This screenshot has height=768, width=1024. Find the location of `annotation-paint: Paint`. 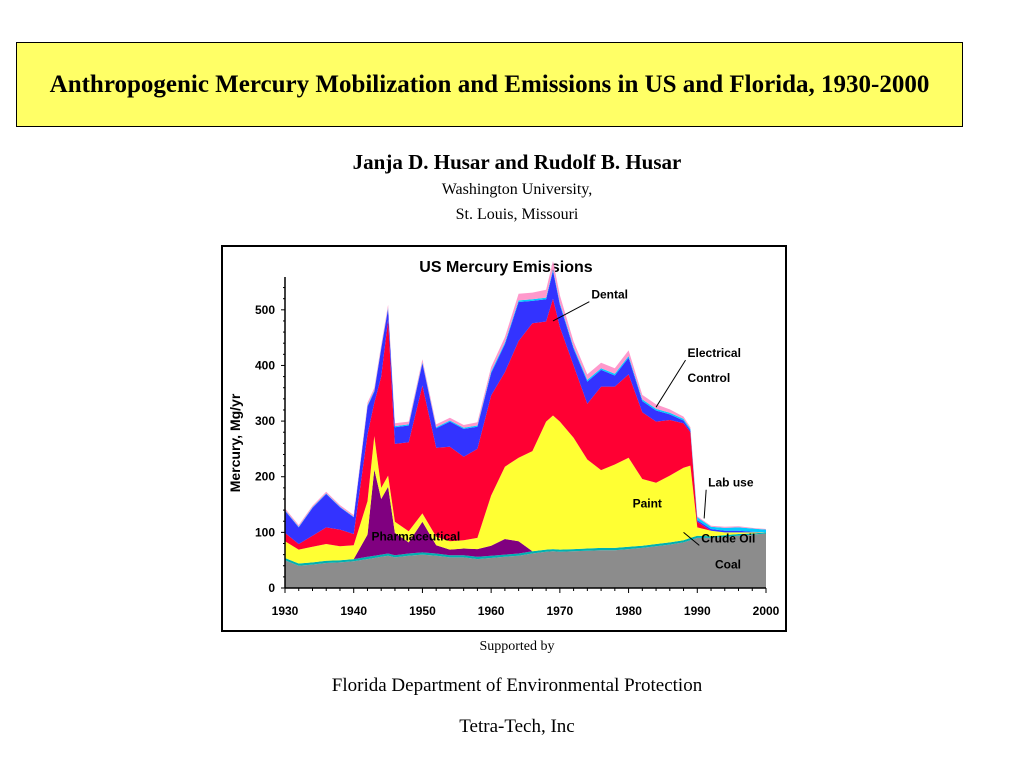

annotation-paint: Paint is located at coordinates (647, 503).